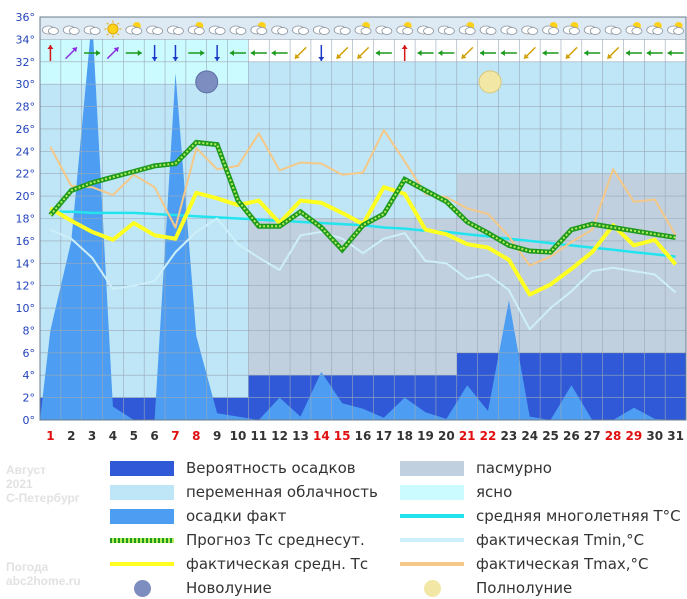 The width and height of the screenshot is (687, 599). I want to click on x-tick-label: 22, so click(488, 436).